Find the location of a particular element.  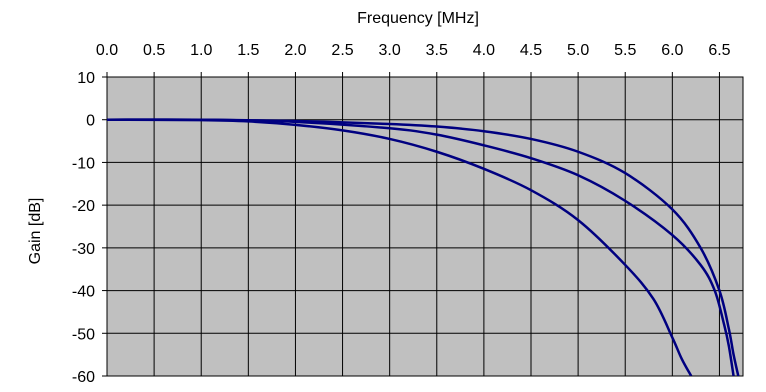

x-axis-label: Frequency [MHz] is located at coordinates (418, 18).